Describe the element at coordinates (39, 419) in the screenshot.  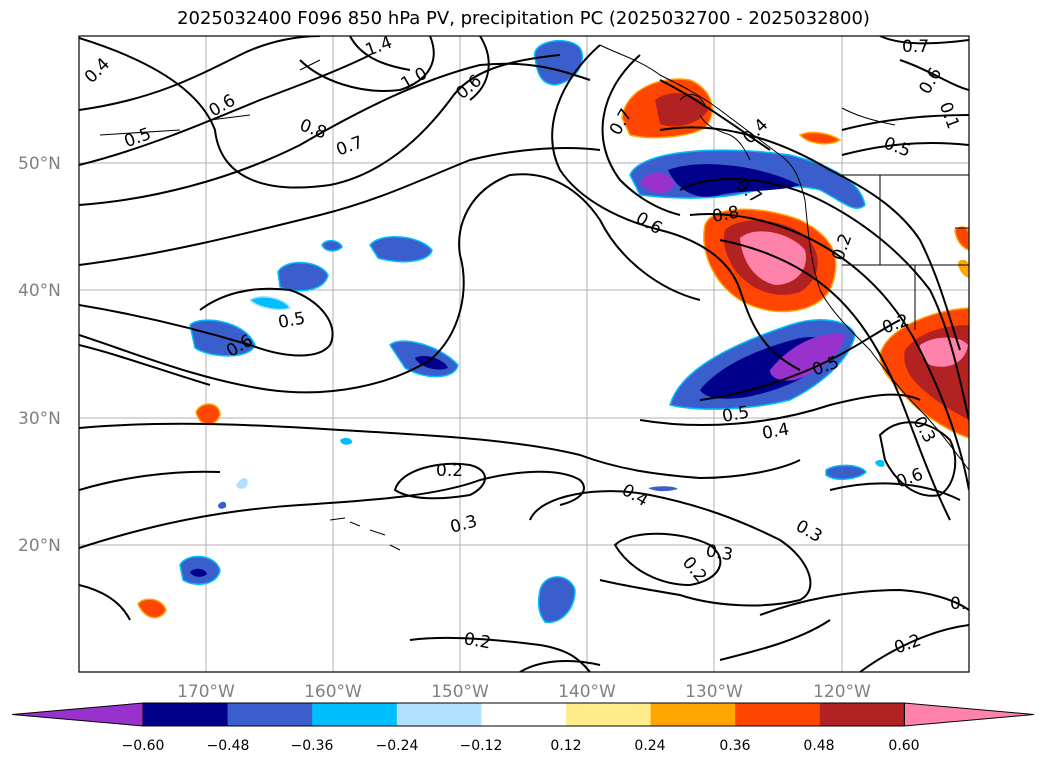
I see `lat-label: 30°N` at that location.